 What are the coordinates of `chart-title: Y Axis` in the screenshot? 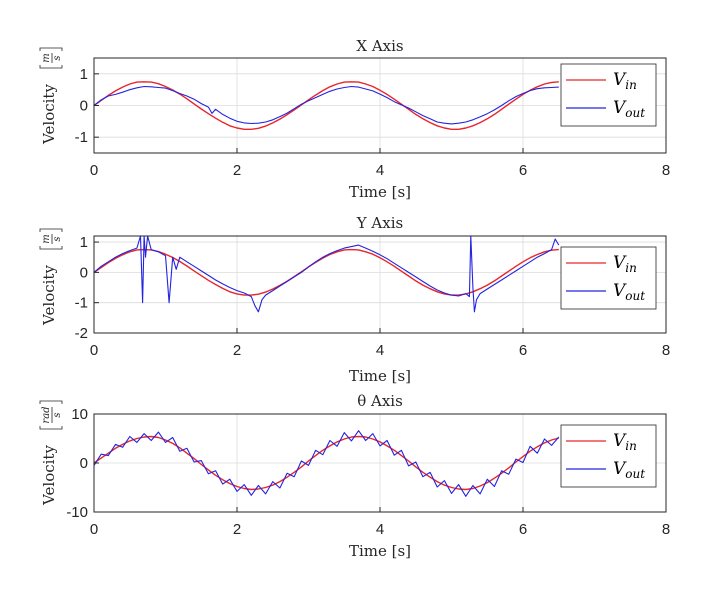 It's located at (379, 223).